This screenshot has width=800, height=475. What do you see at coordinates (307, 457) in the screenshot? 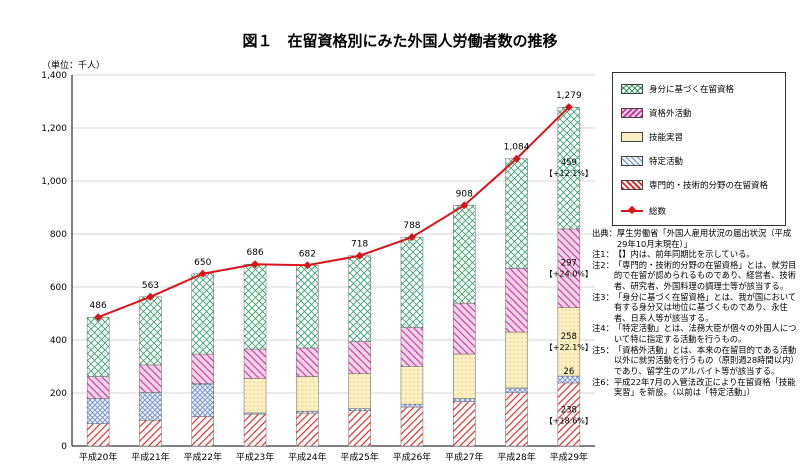
I see `x-tick-label: 平成24年` at bounding box center [307, 457].